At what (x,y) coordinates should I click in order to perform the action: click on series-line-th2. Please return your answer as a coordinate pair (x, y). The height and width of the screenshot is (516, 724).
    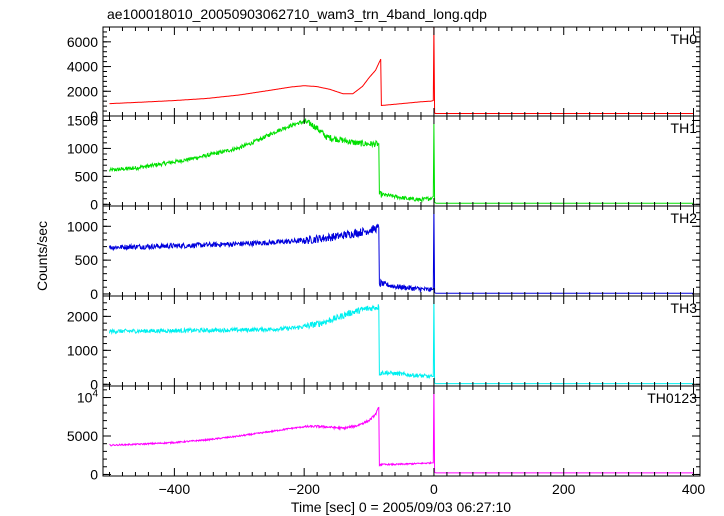
    Looking at the image, I should click on (401, 249).